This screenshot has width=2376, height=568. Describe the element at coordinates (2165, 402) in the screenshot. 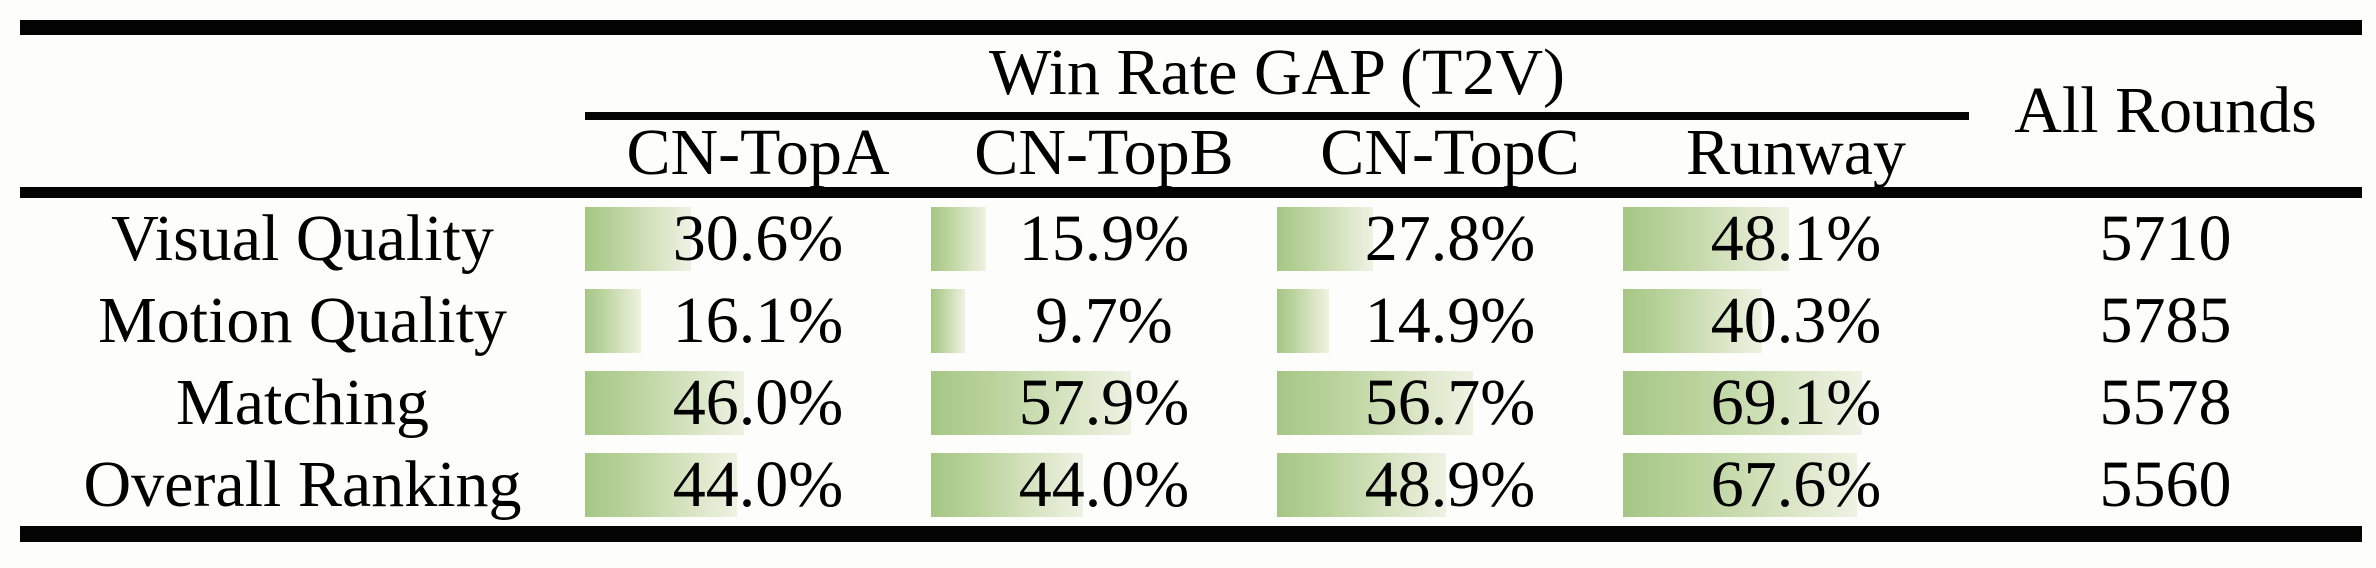

I see `all-rounds-value: 5578` at that location.